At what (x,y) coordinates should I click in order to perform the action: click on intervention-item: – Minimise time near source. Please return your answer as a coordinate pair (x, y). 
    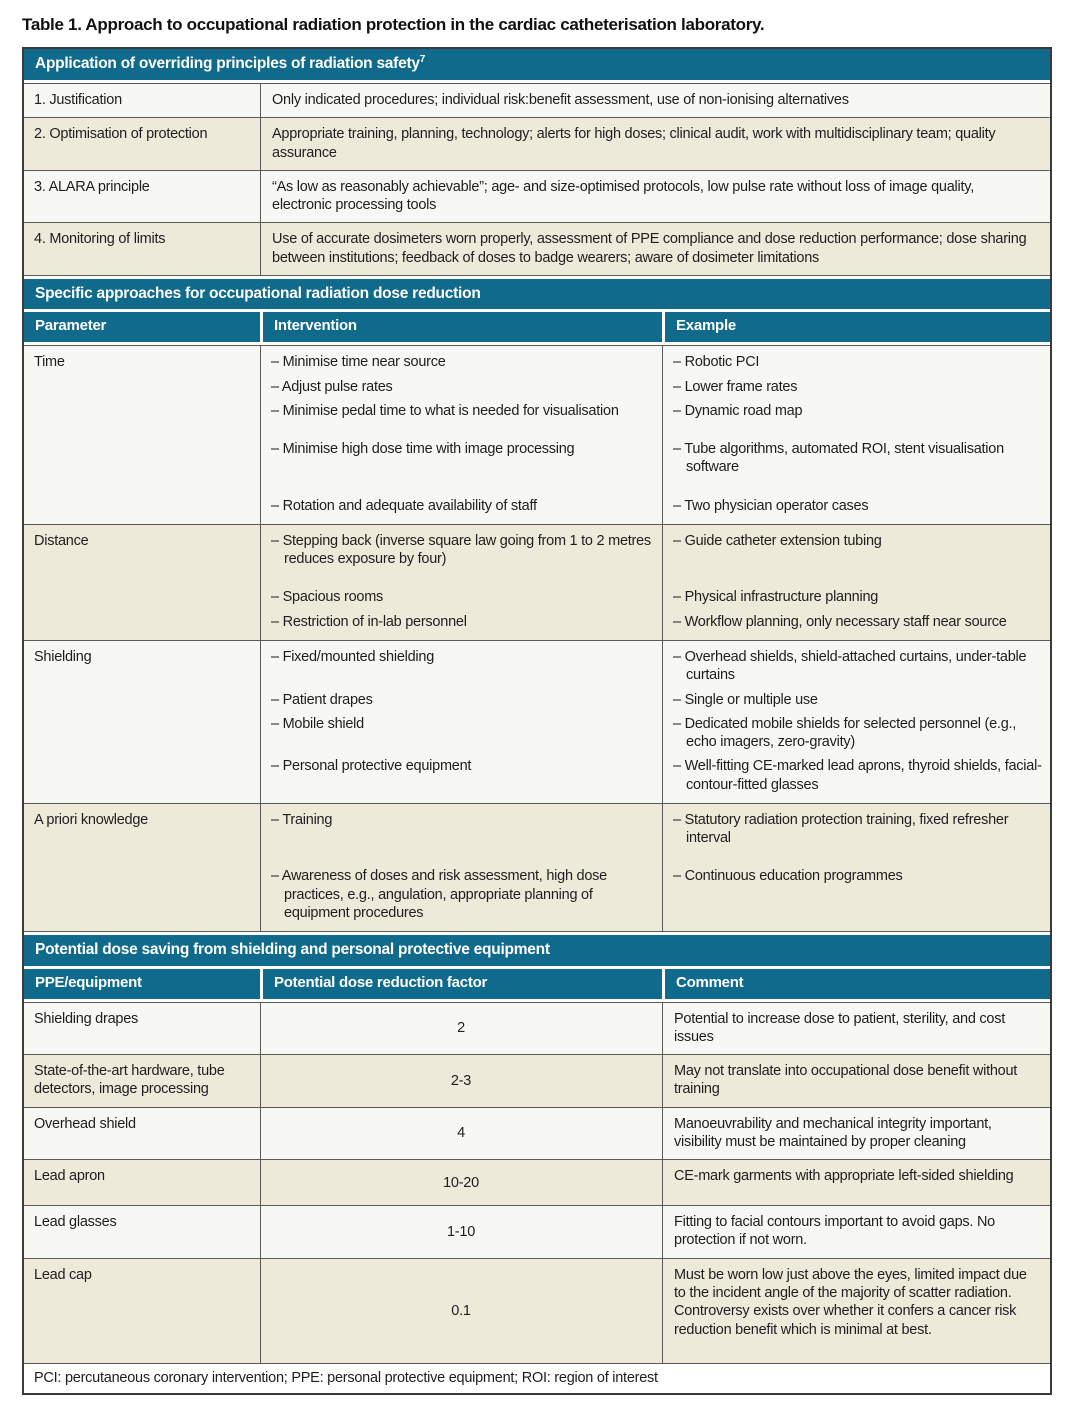
    Looking at the image, I should click on (358, 362).